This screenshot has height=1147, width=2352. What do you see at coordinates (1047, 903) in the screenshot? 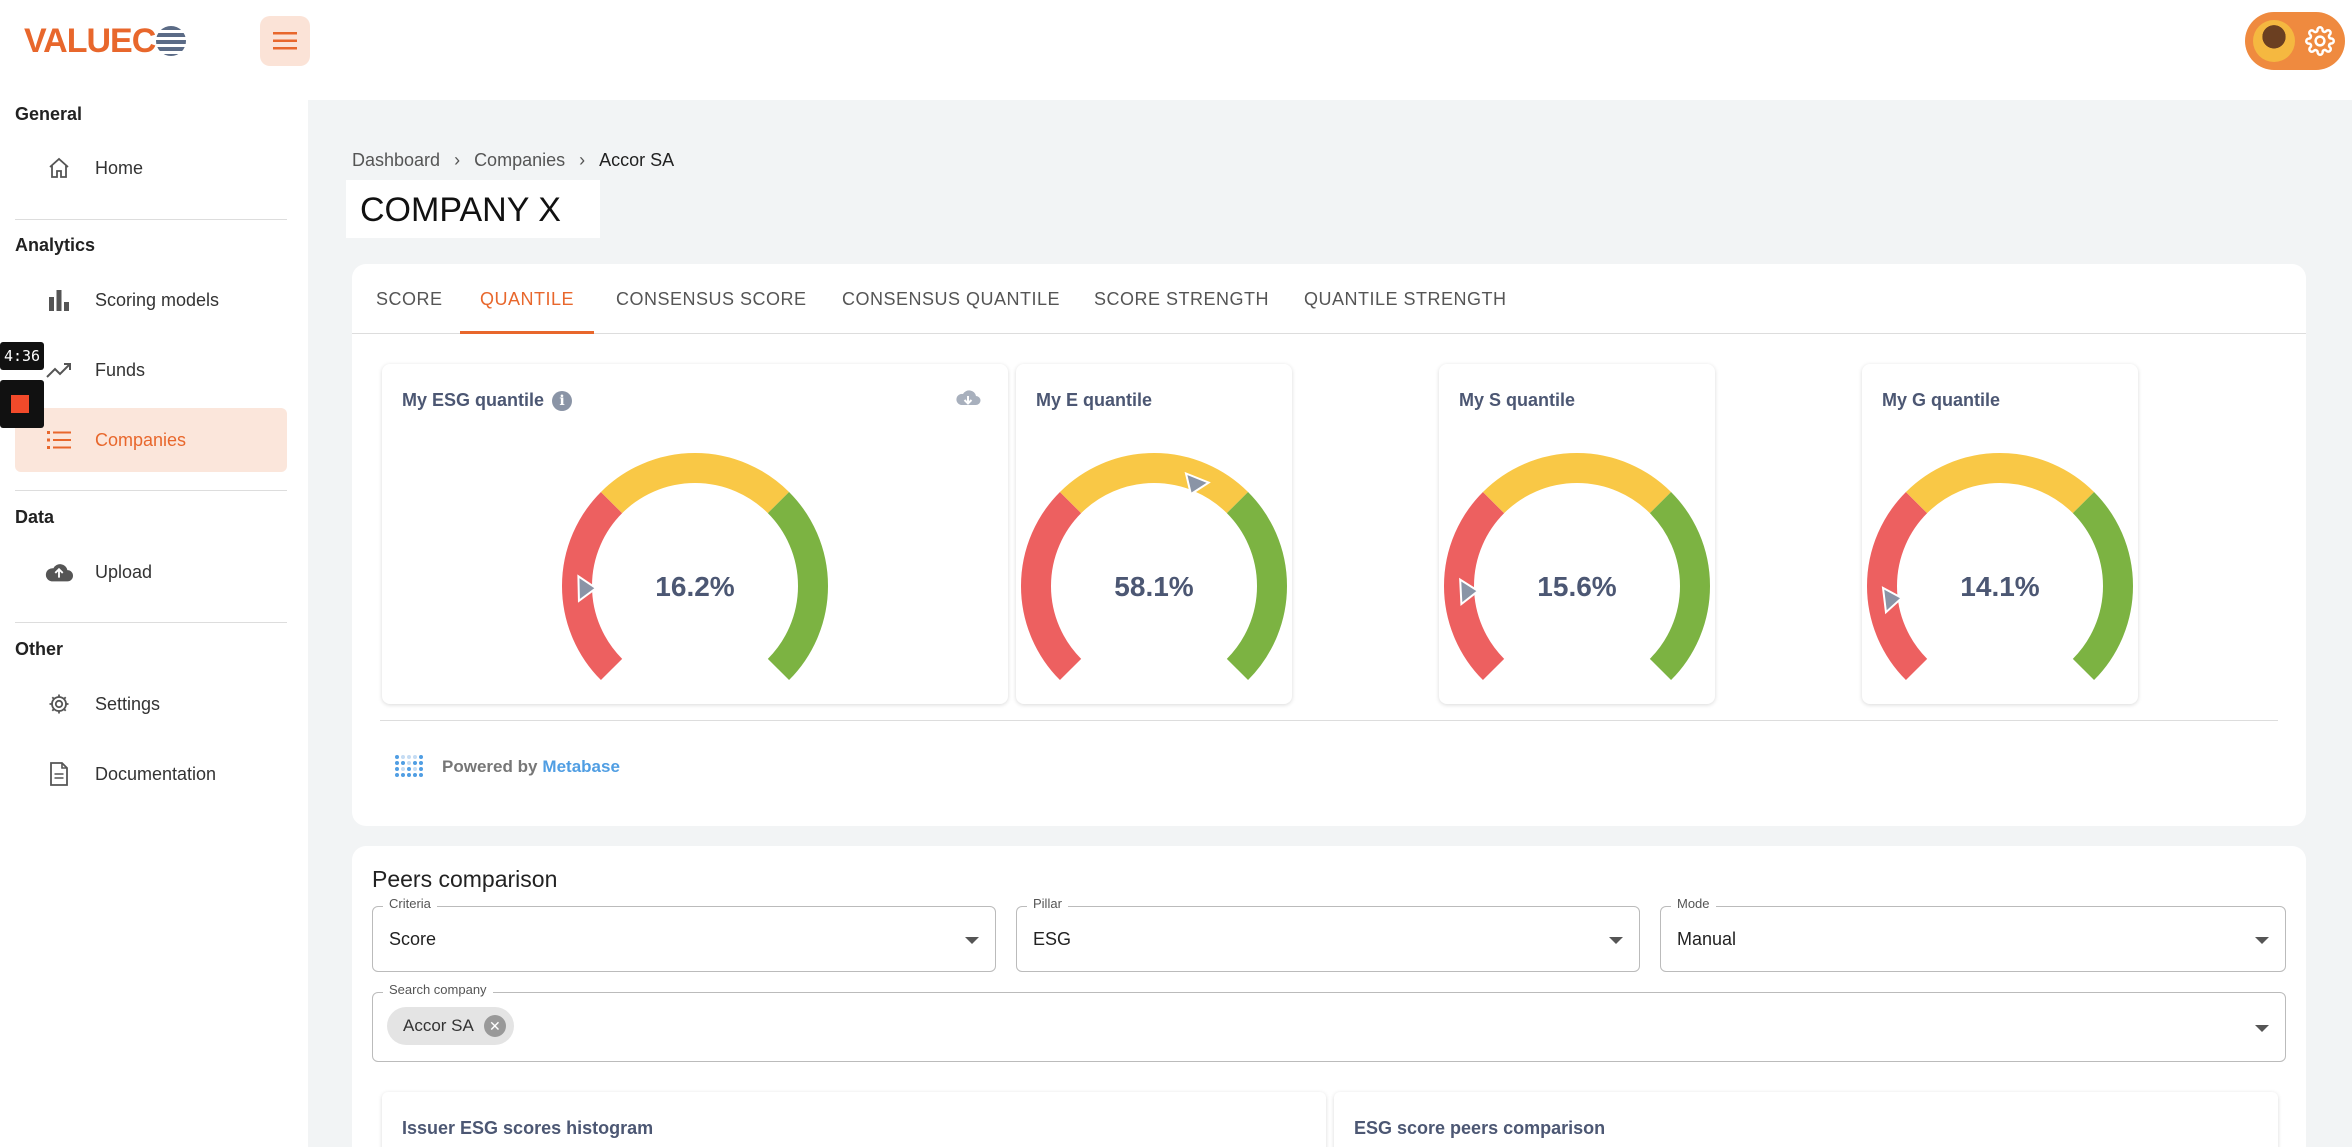
I see `pillar-label: Pillar` at bounding box center [1047, 903].